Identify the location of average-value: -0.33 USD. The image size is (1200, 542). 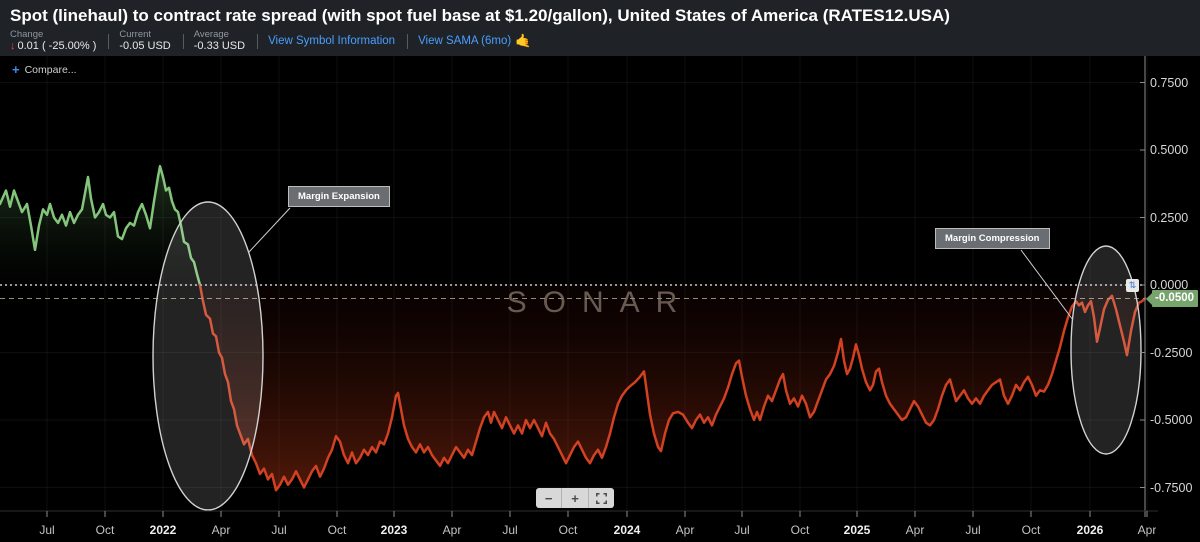
(219, 46).